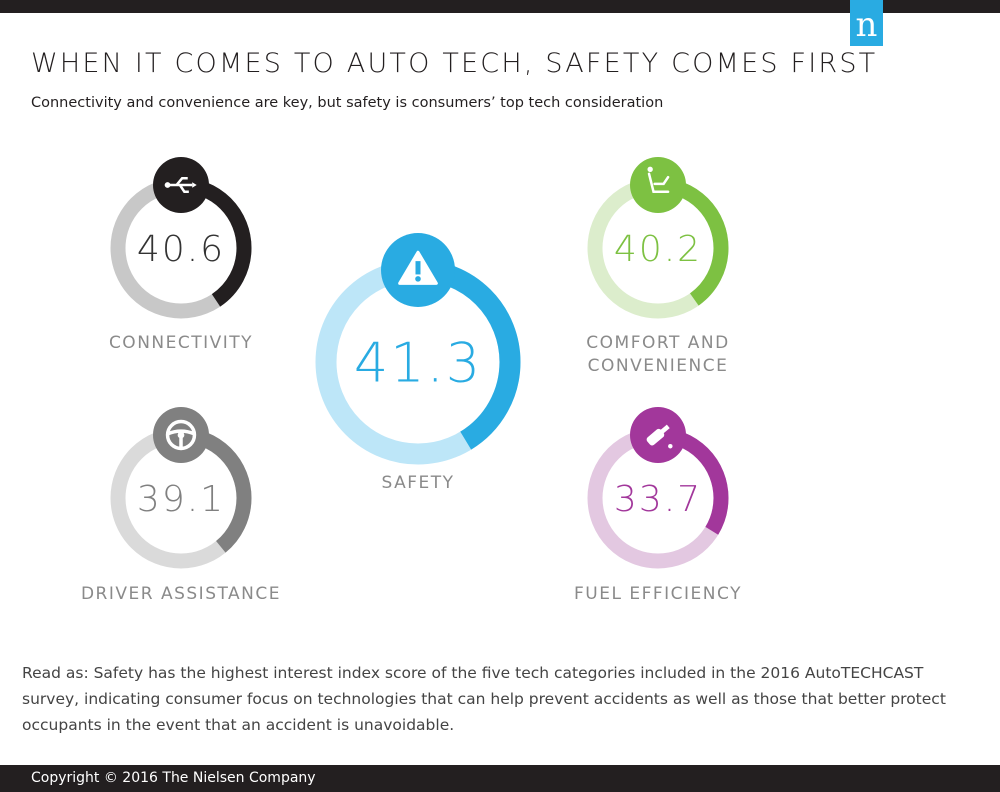 Image resolution: width=1000 pixels, height=792 pixels. Describe the element at coordinates (658, 185) in the screenshot. I see `seat-icon` at that location.